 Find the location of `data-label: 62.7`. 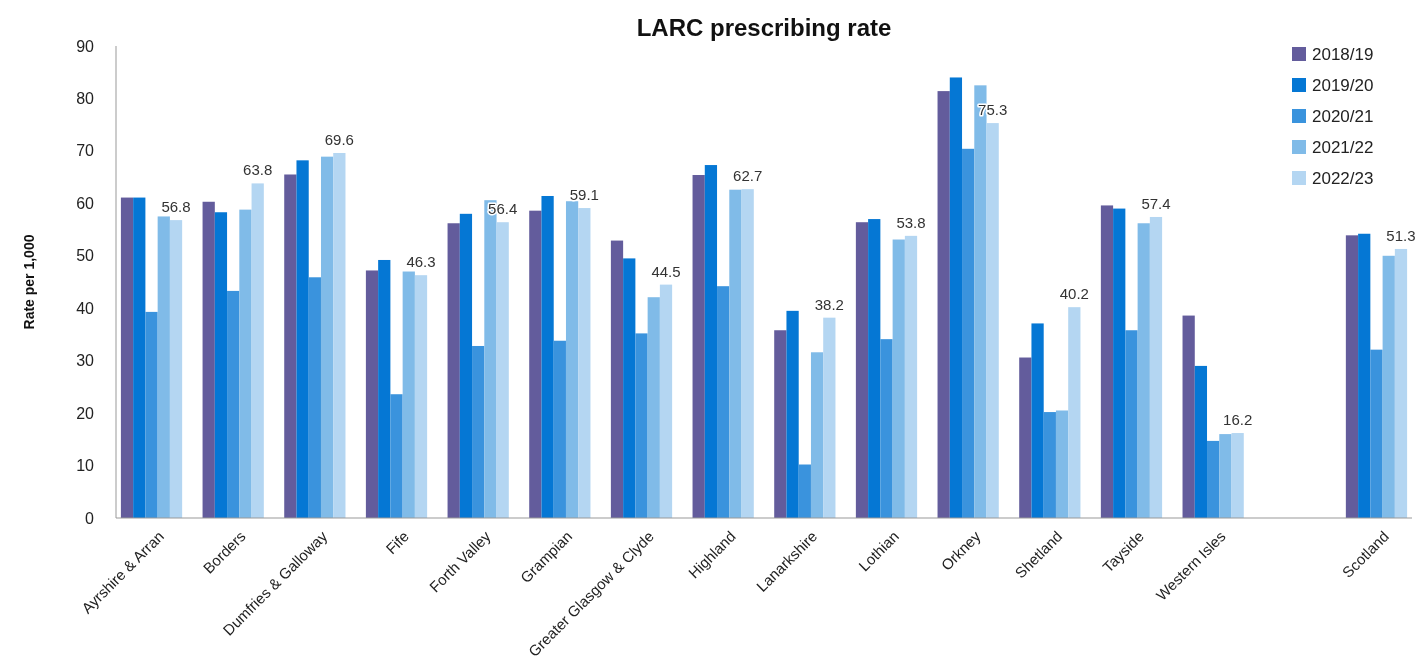

data-label: 62.7 is located at coordinates (748, 176).